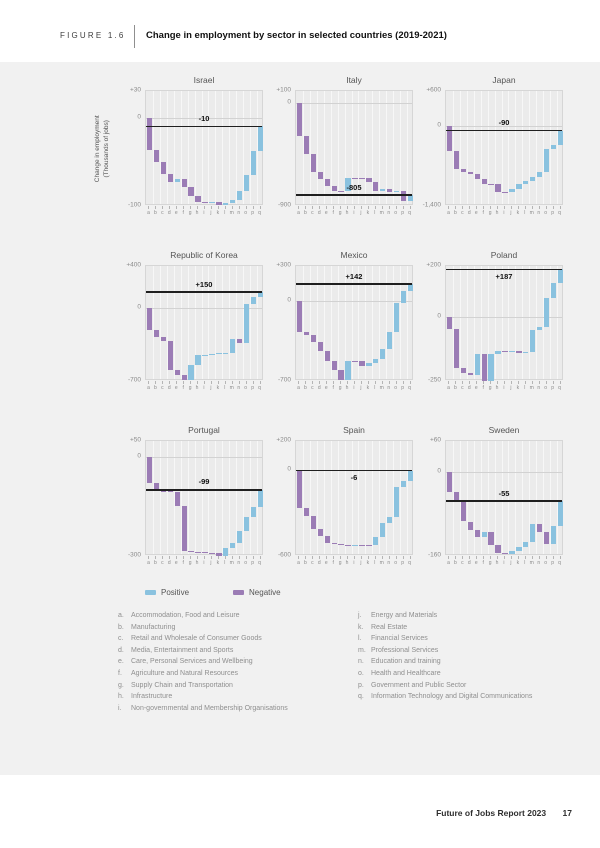 The width and height of the screenshot is (600, 848). I want to click on sector-letter: l., so click(360, 639).